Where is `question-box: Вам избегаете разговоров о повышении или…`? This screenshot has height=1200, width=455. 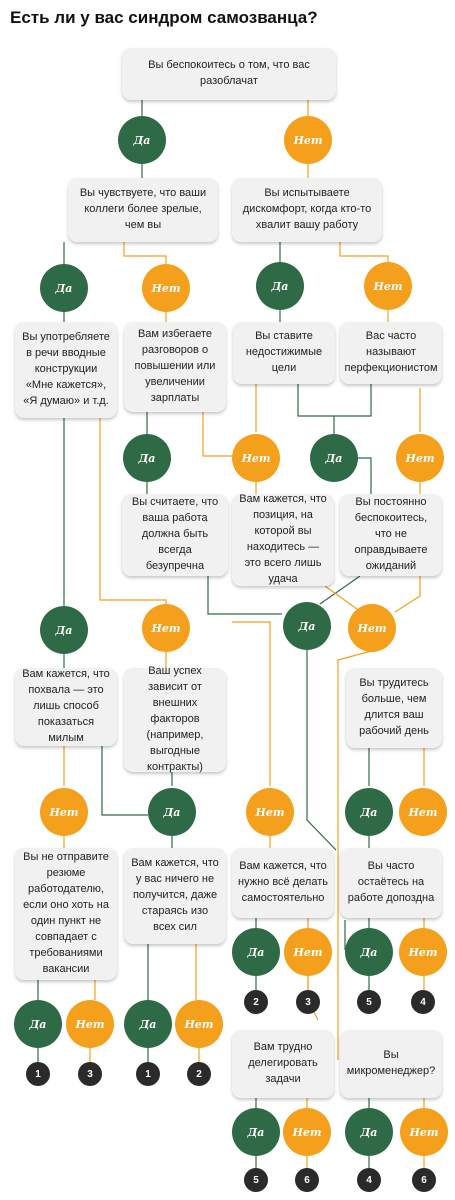 question-box: Вам избегаете разговоров о повышении или… is located at coordinates (175, 367).